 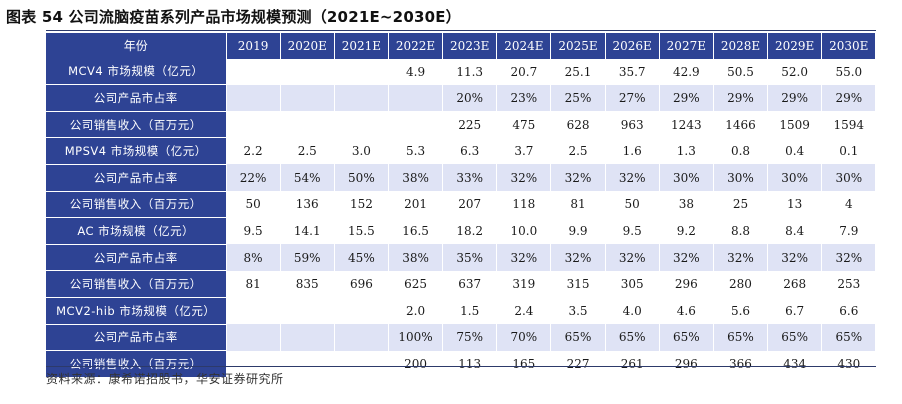 I want to click on title-rule, so click(x=461, y=30).